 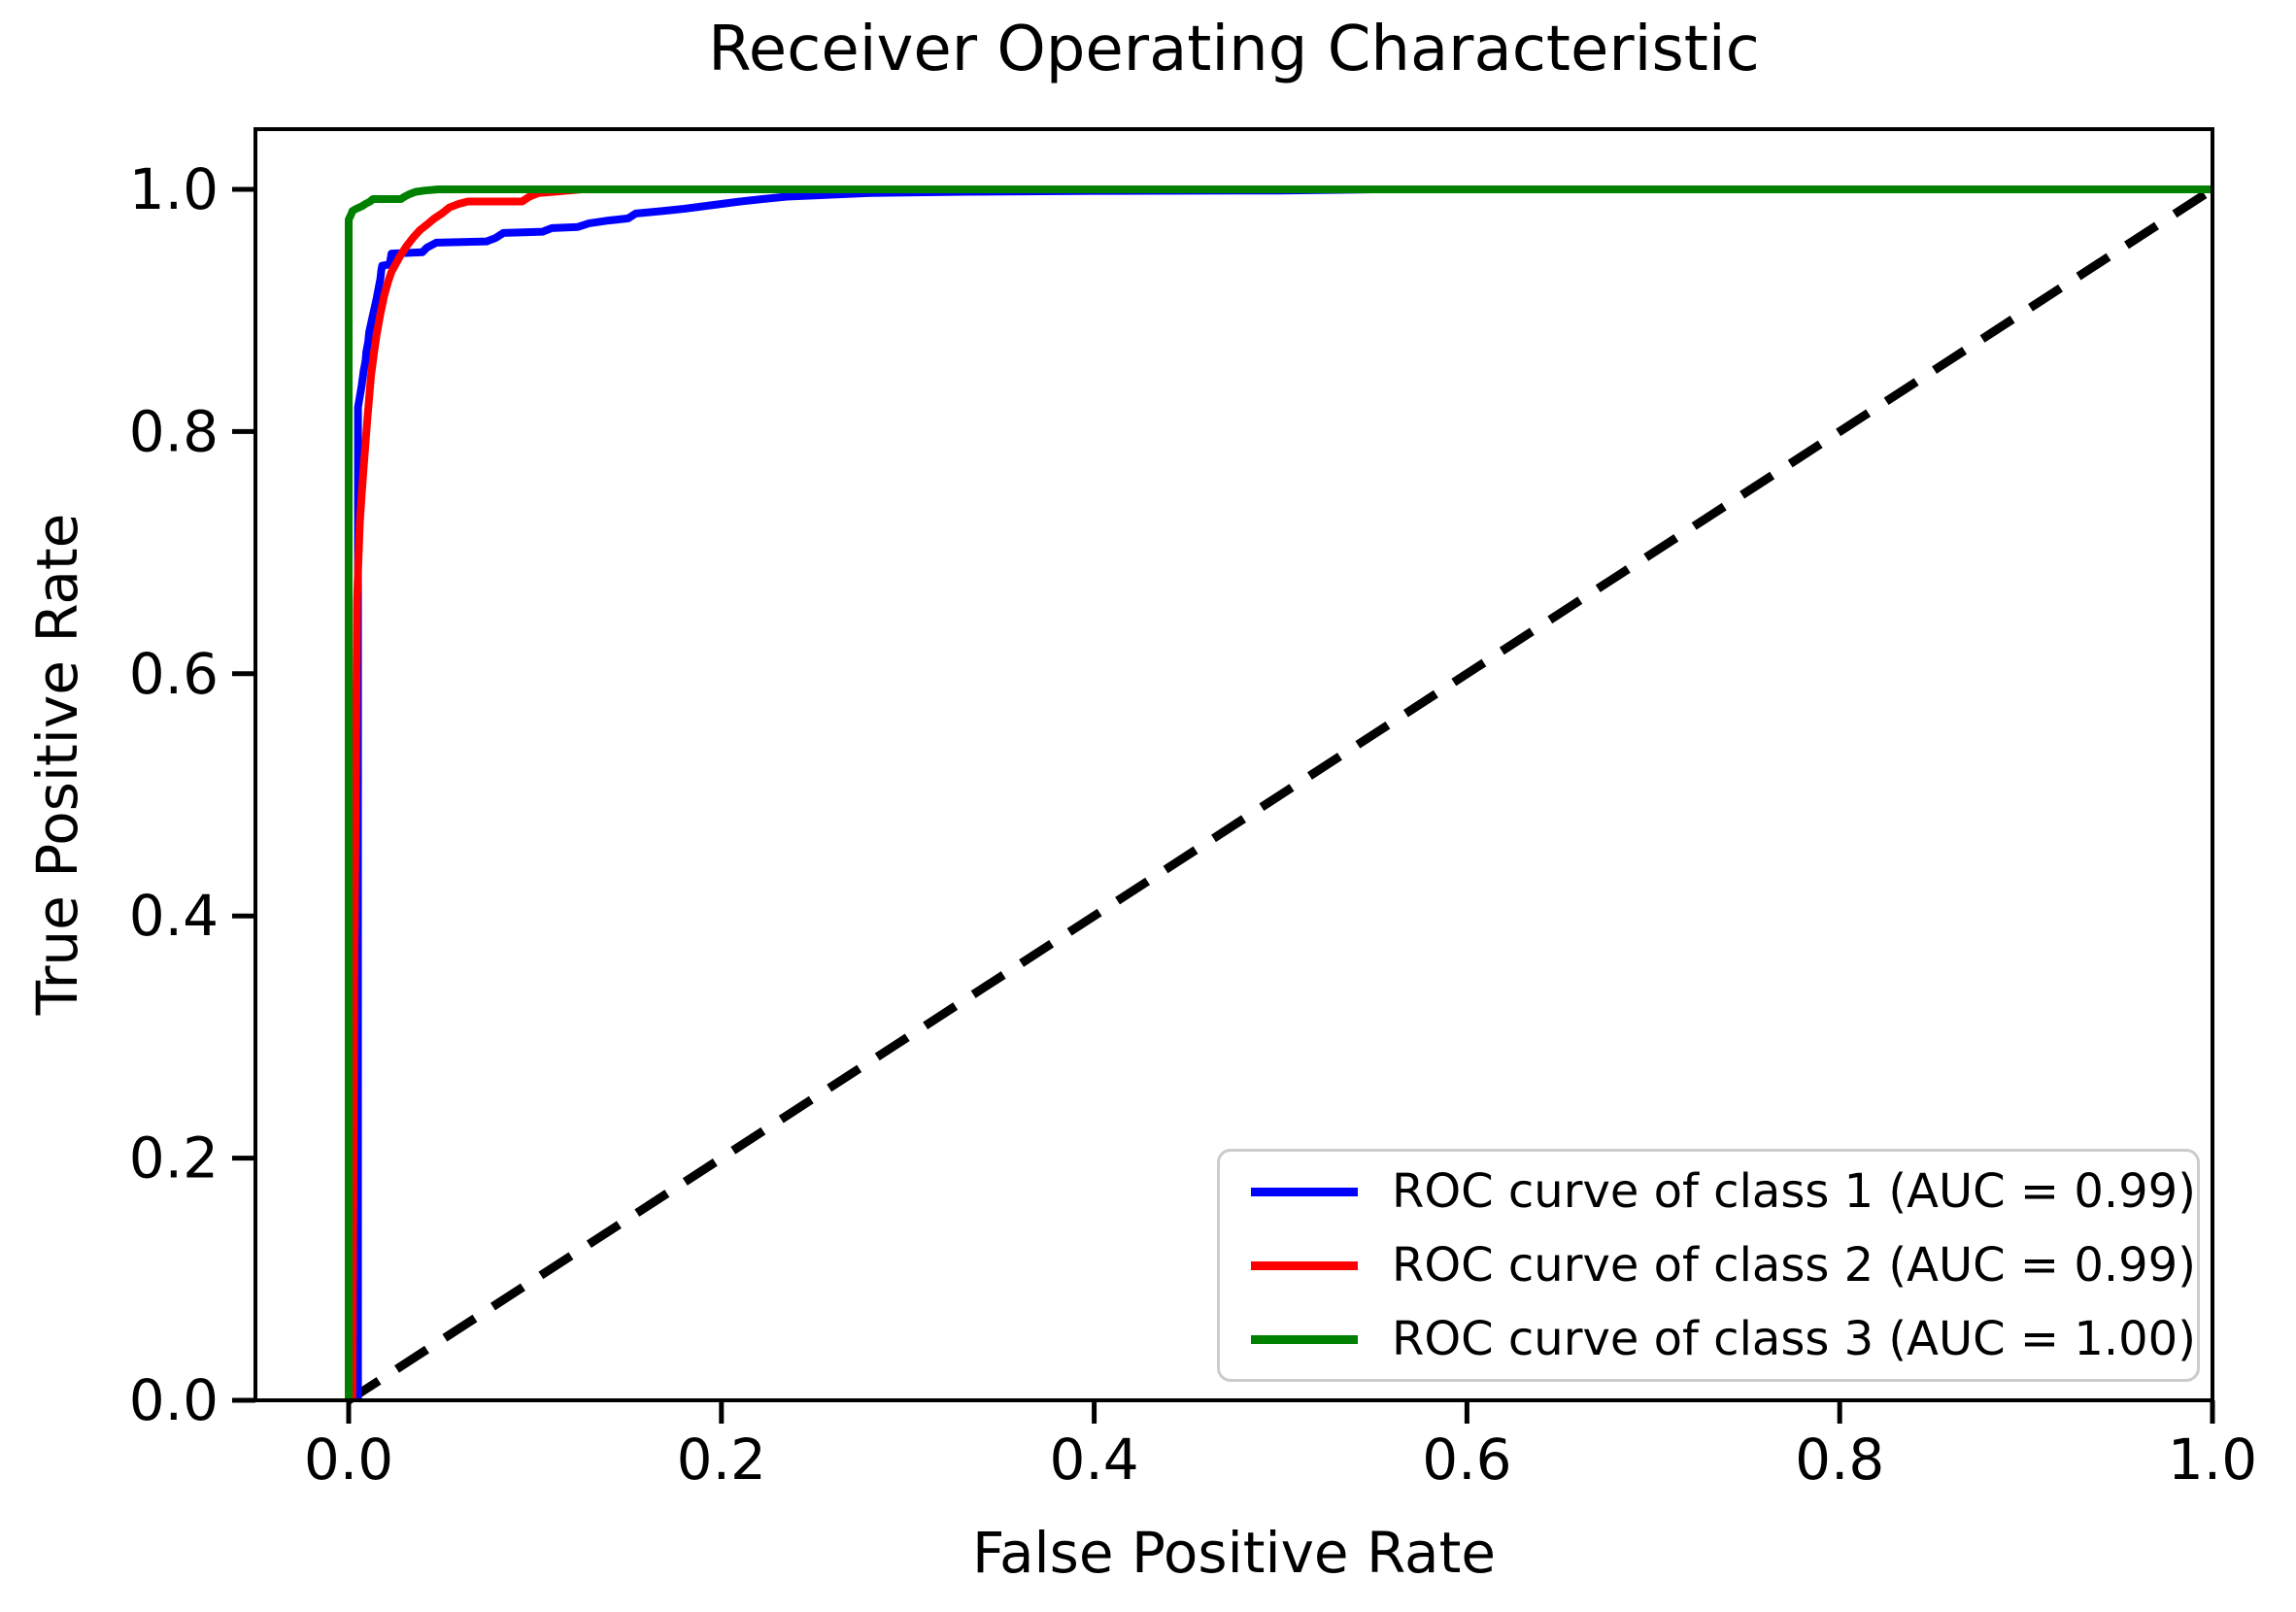 I want to click on y-tick-label: 0.2, so click(x=174, y=1158).